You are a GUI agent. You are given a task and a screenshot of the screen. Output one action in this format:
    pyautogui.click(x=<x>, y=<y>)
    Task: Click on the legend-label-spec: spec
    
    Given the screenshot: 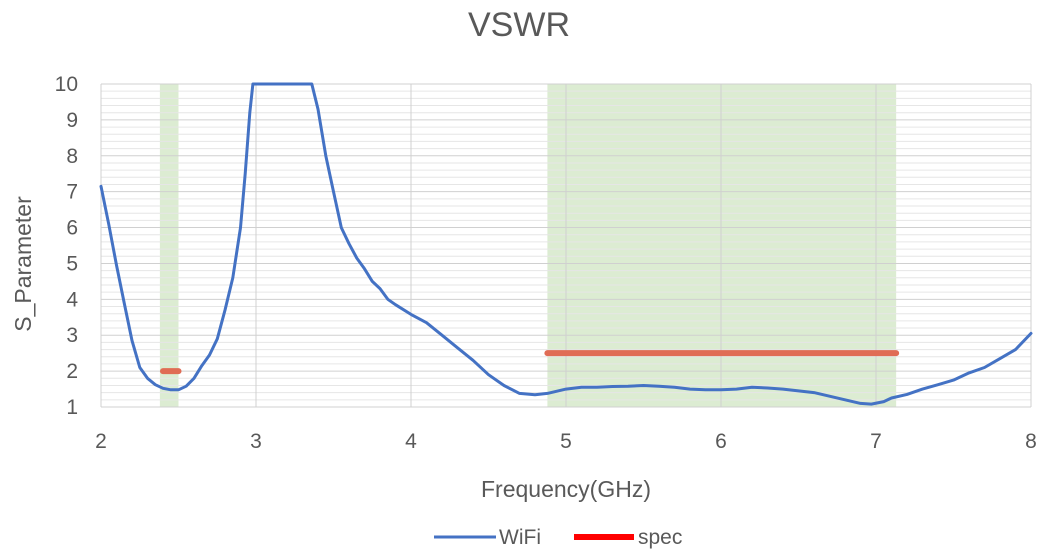 What is the action you would take?
    pyautogui.click(x=660, y=537)
    